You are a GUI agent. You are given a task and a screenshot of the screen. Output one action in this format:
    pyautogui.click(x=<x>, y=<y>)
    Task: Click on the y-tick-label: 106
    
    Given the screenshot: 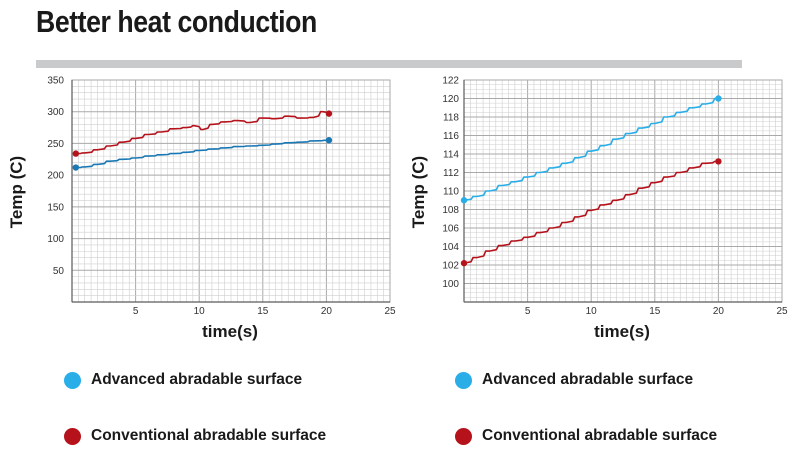 What is the action you would take?
    pyautogui.click(x=450, y=229)
    